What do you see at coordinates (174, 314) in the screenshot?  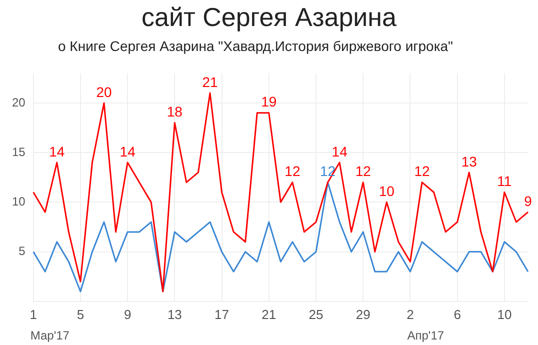 I see `x-tick-label: 13` at bounding box center [174, 314].